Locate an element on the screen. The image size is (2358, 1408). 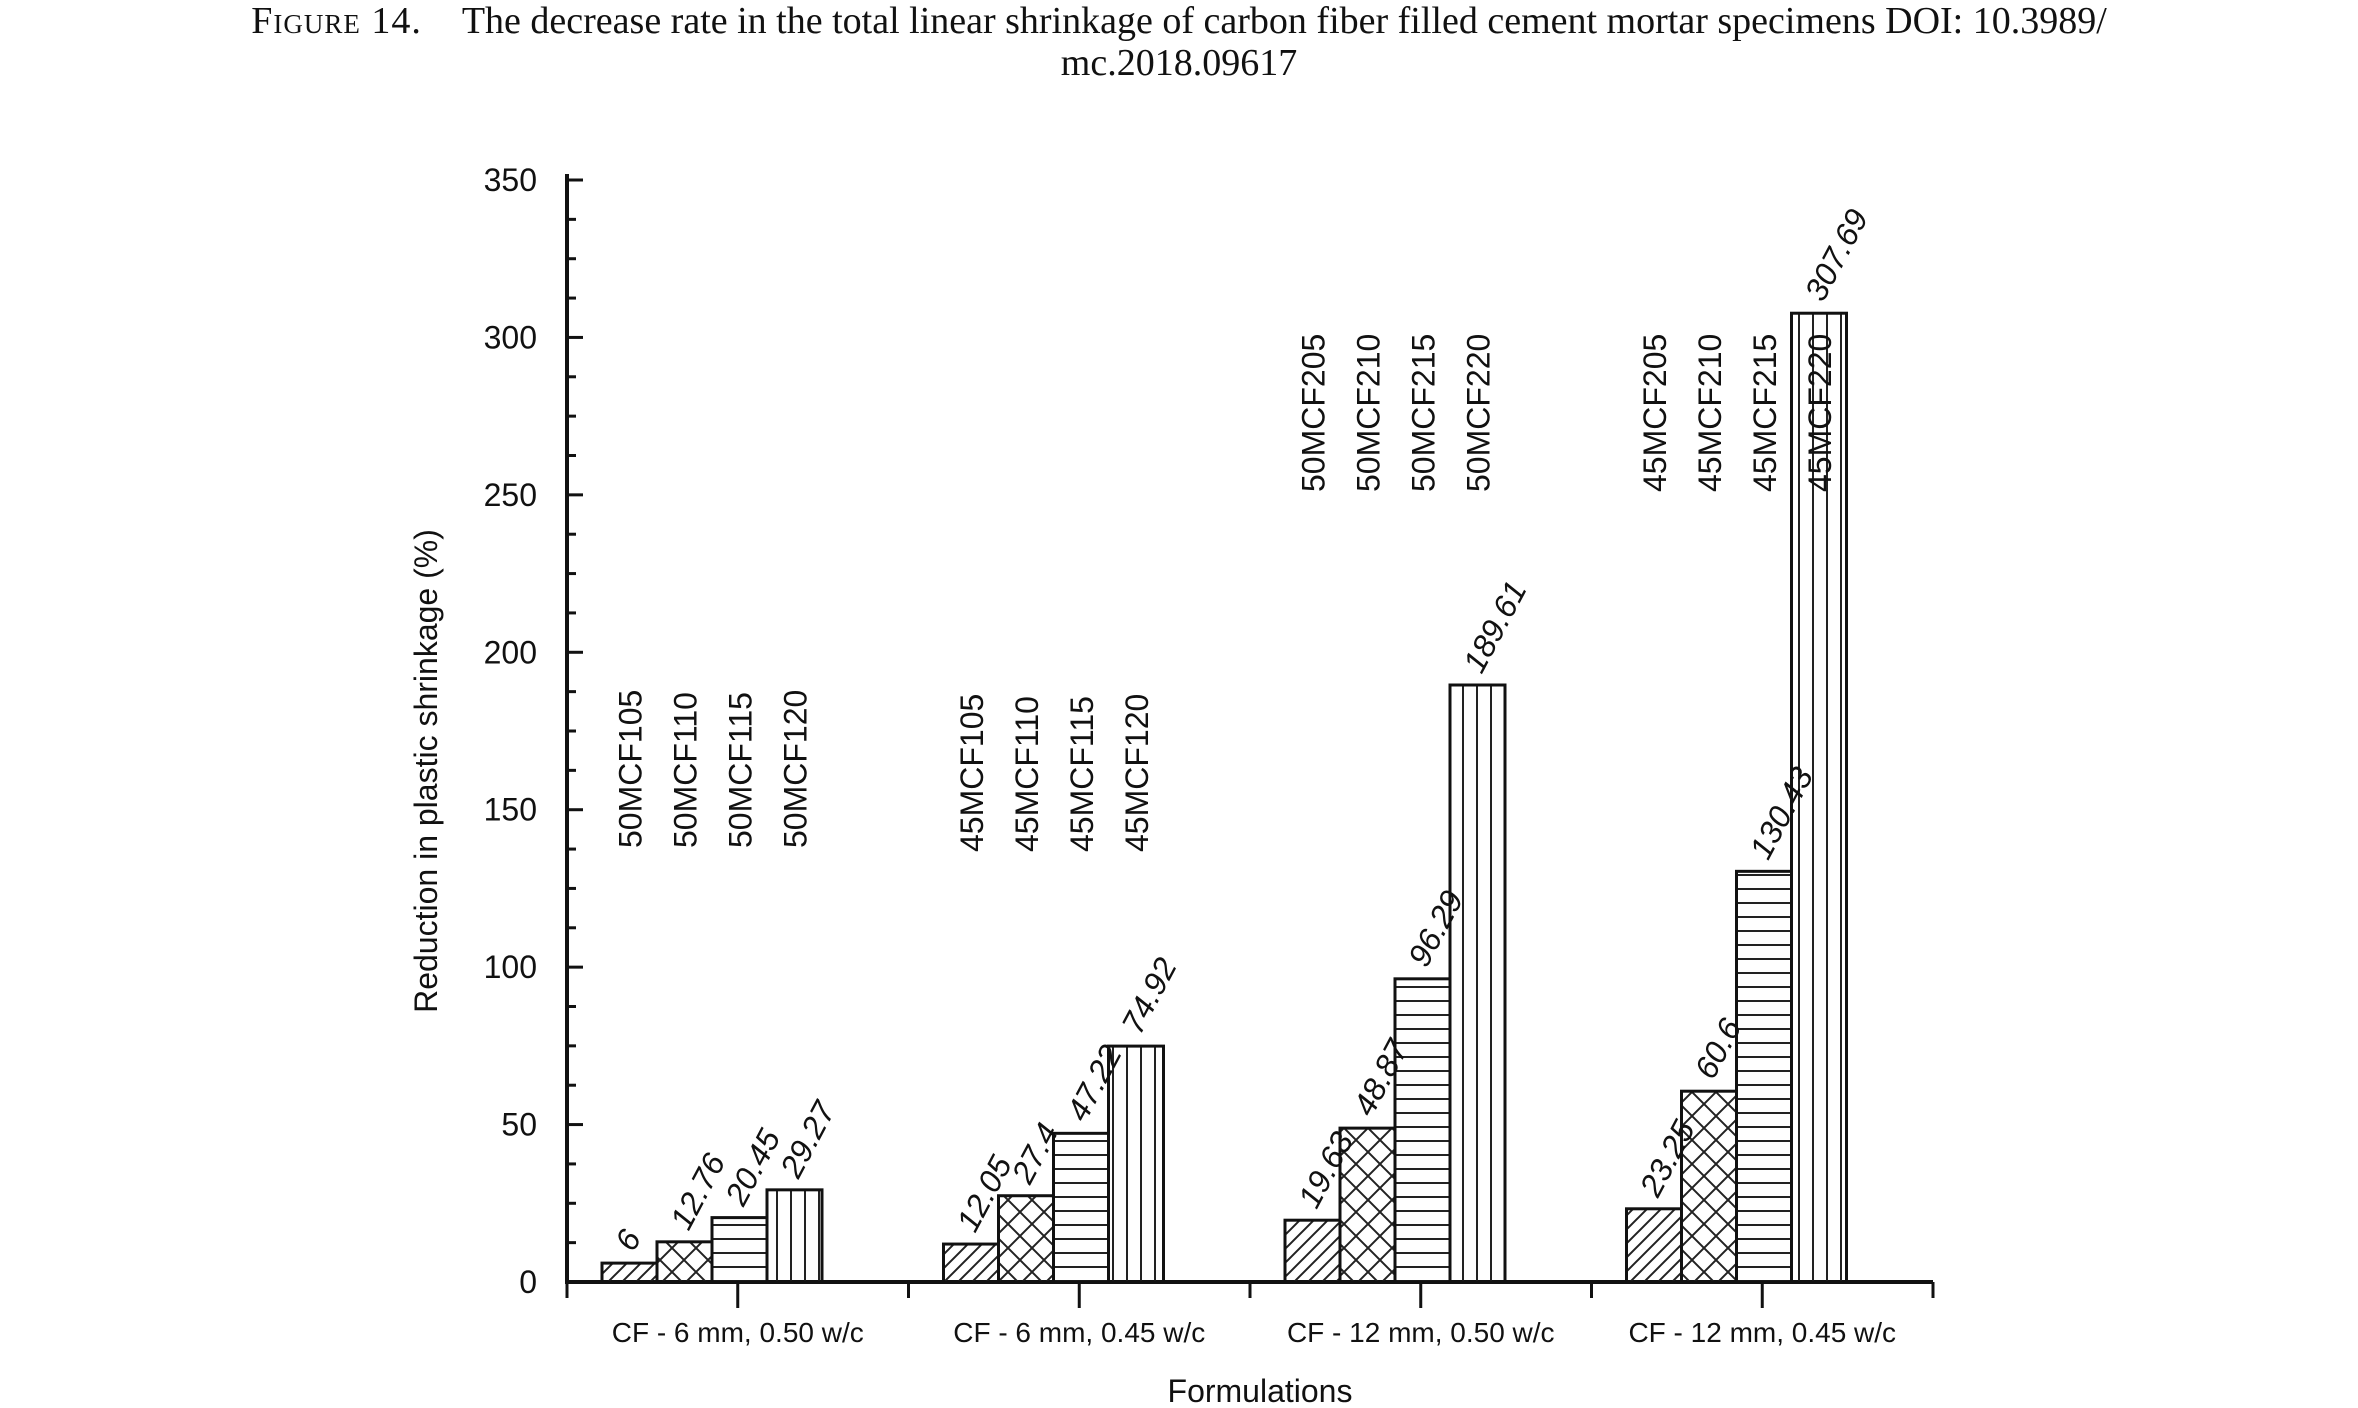
bar-name-label: 50MCF105 is located at coordinates (631, 769).